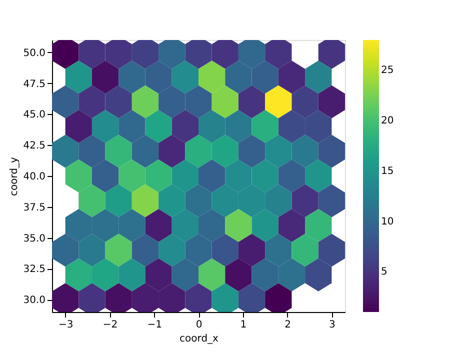  Describe the element at coordinates (199, 325) in the screenshot. I see `x-tick-label: 0` at that location.